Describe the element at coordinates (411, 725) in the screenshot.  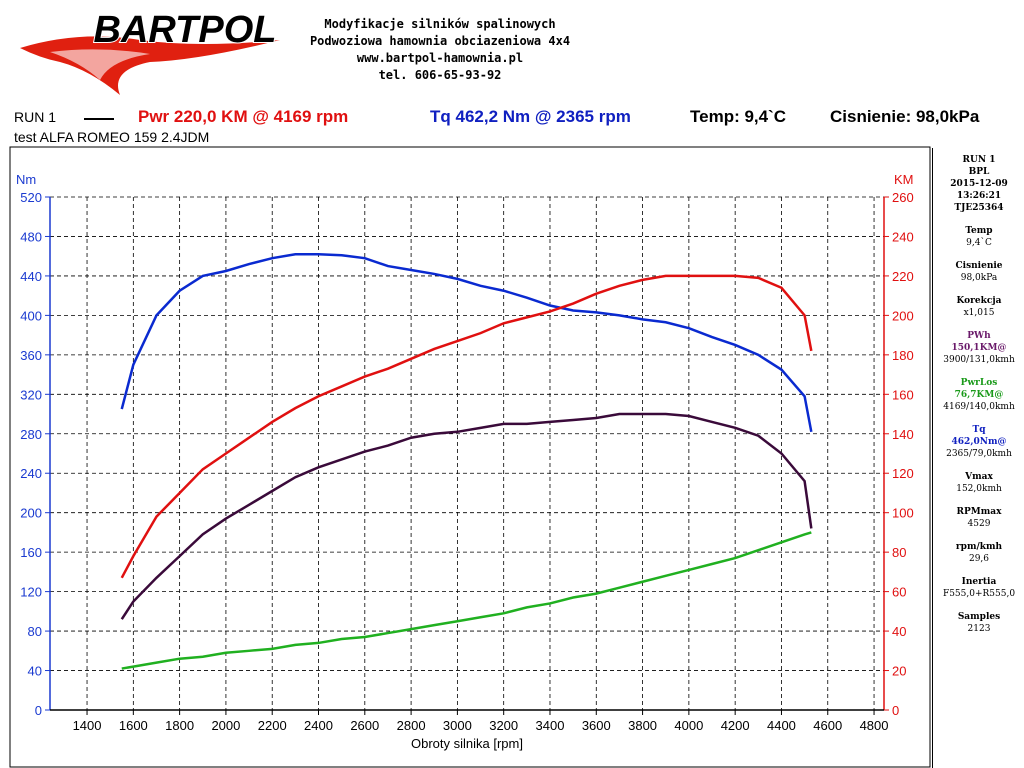
I see `x-tick-label: 2800` at that location.